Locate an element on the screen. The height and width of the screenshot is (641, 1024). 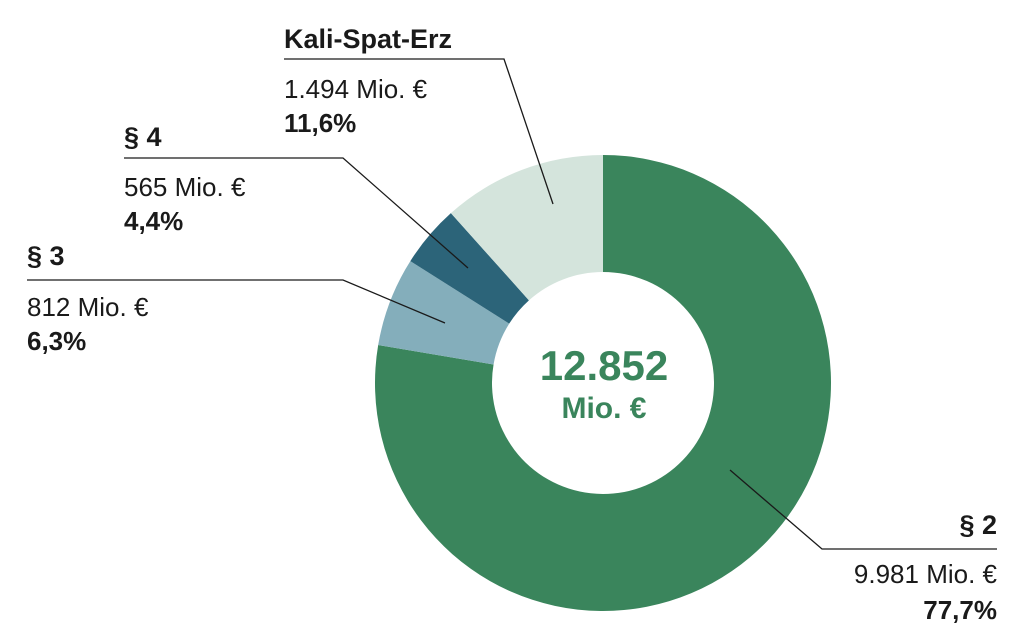
label-s3-percent: 6,3% is located at coordinates (56, 341).